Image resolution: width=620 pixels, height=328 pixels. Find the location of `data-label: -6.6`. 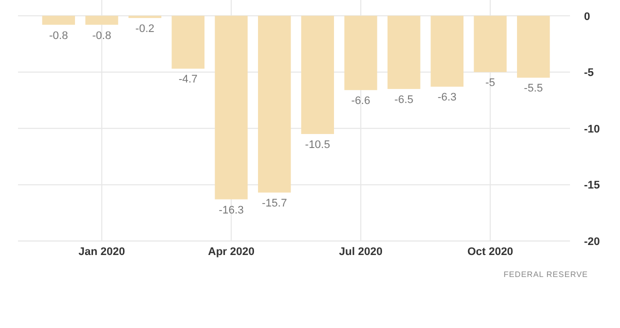

data-label: -6.6 is located at coordinates (360, 101).